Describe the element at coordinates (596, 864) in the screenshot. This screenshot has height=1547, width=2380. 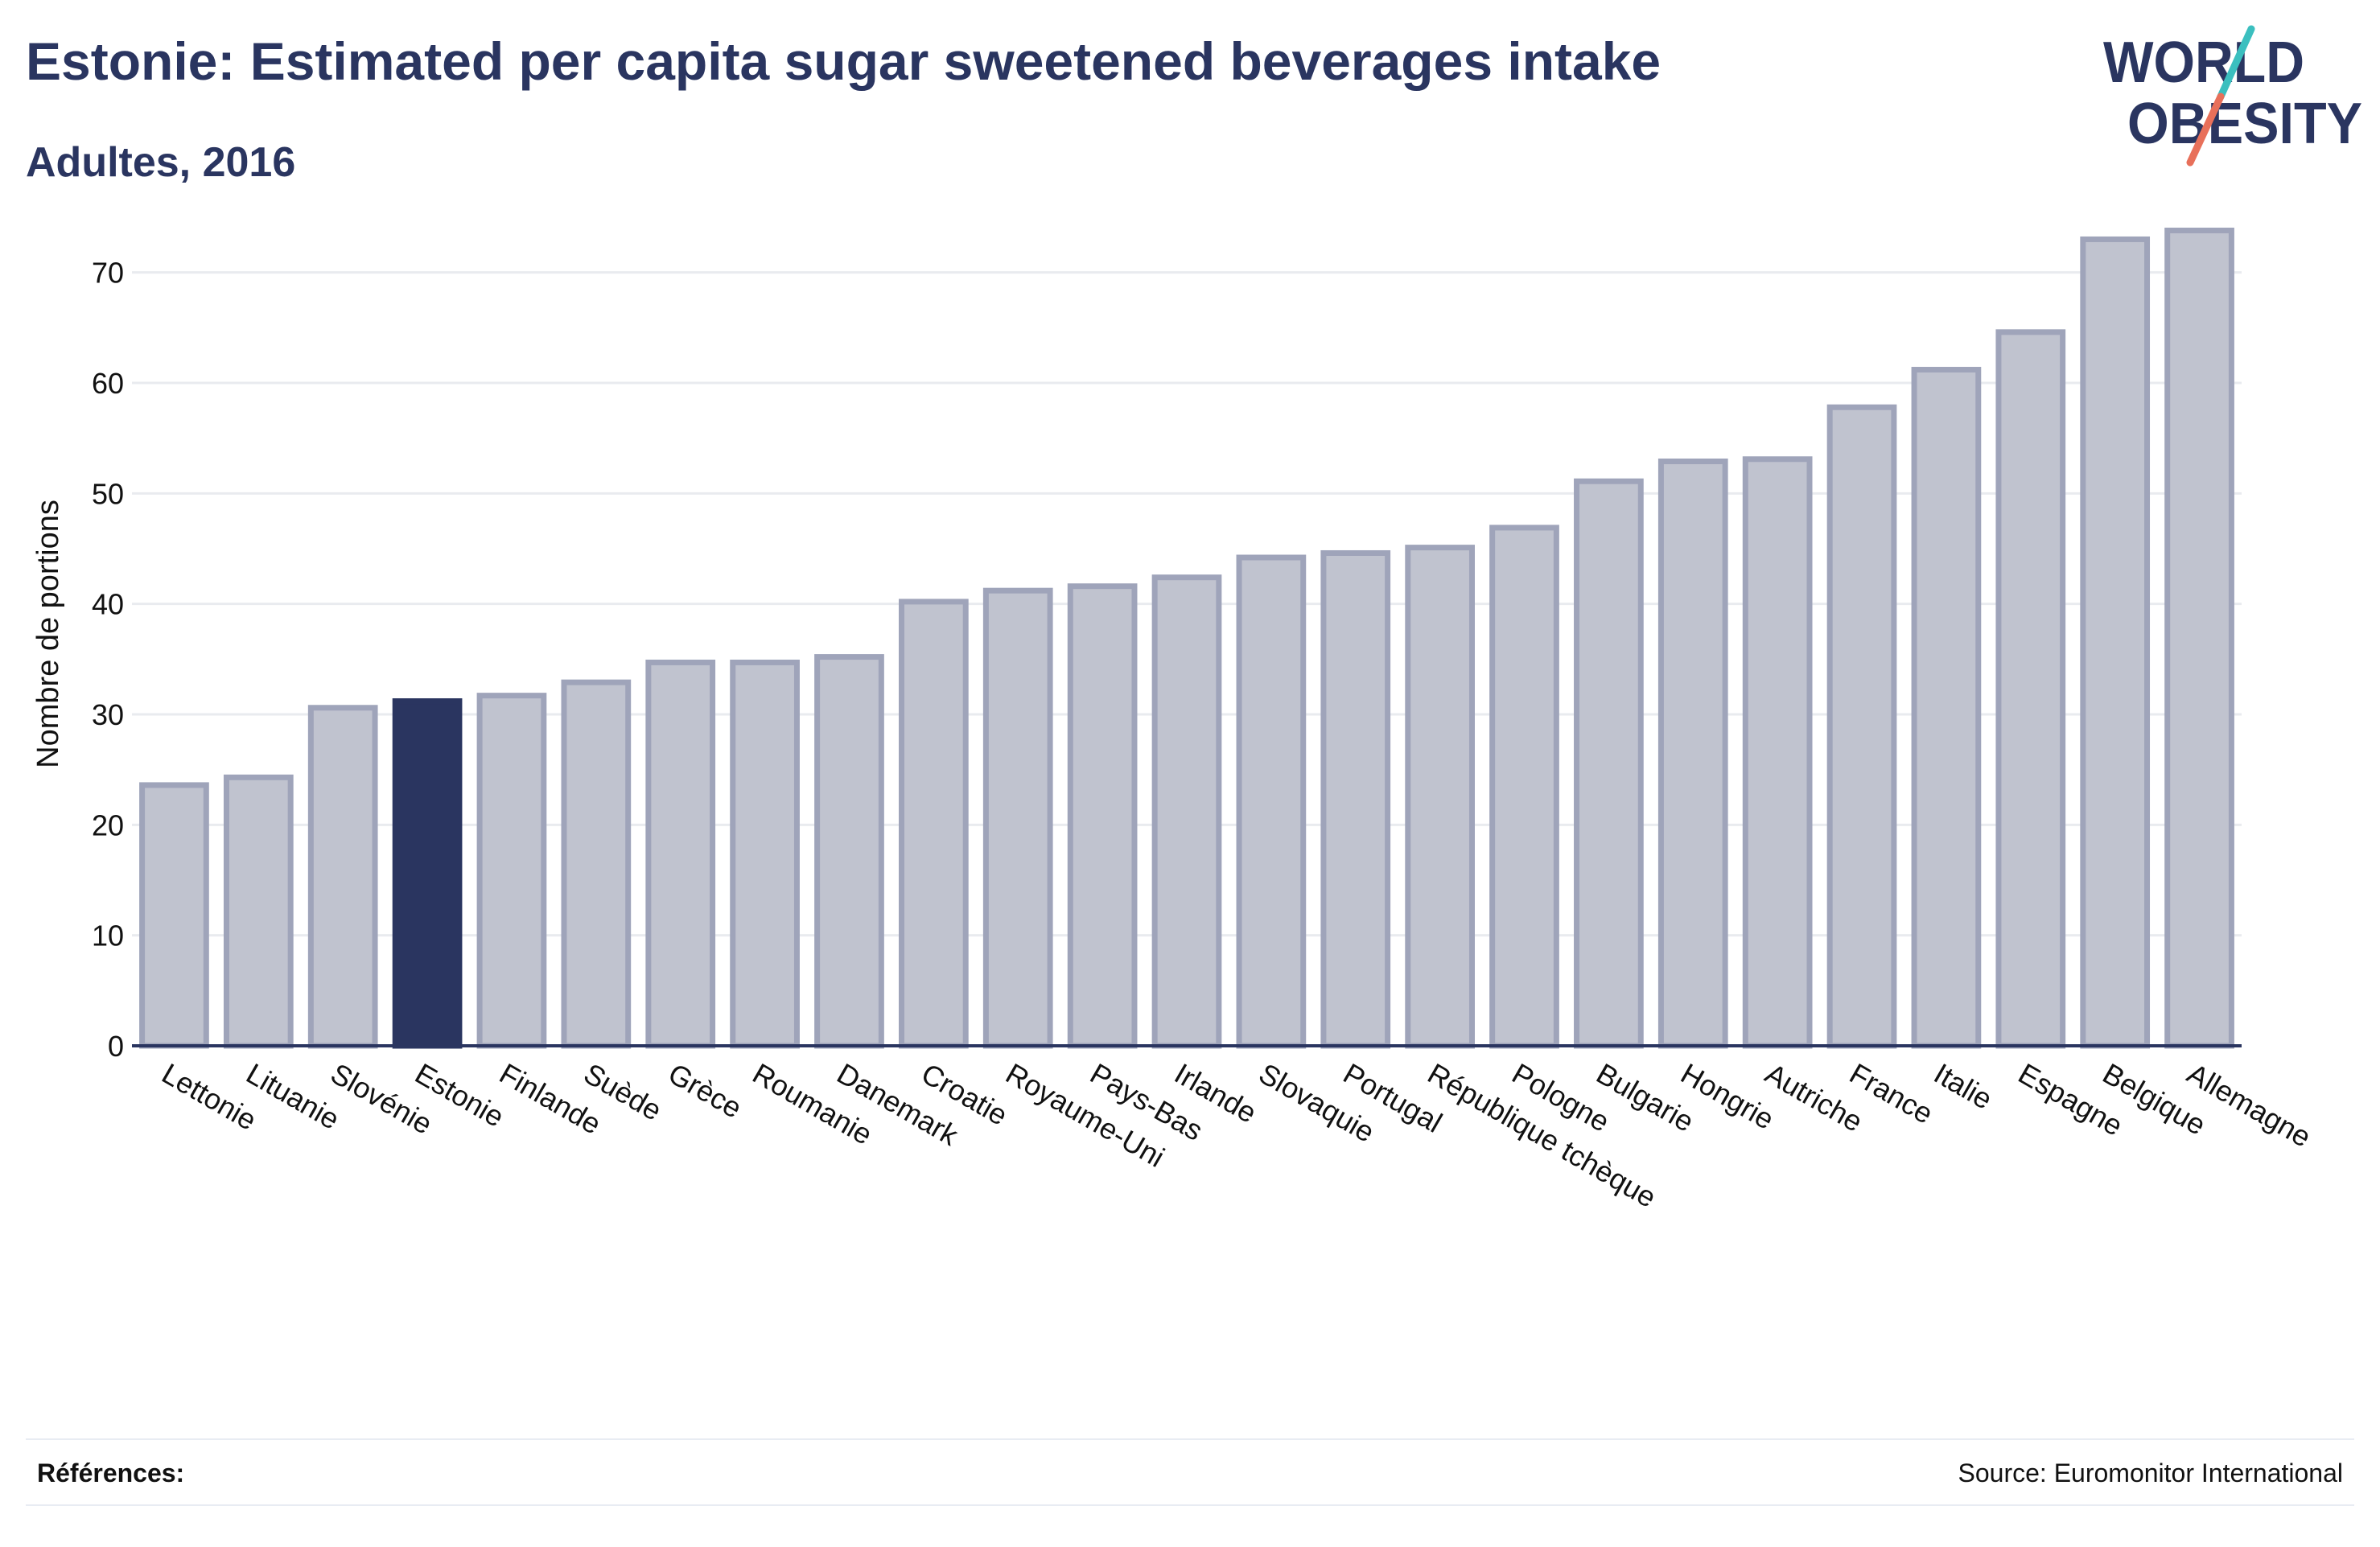
I see `bar-suède` at that location.